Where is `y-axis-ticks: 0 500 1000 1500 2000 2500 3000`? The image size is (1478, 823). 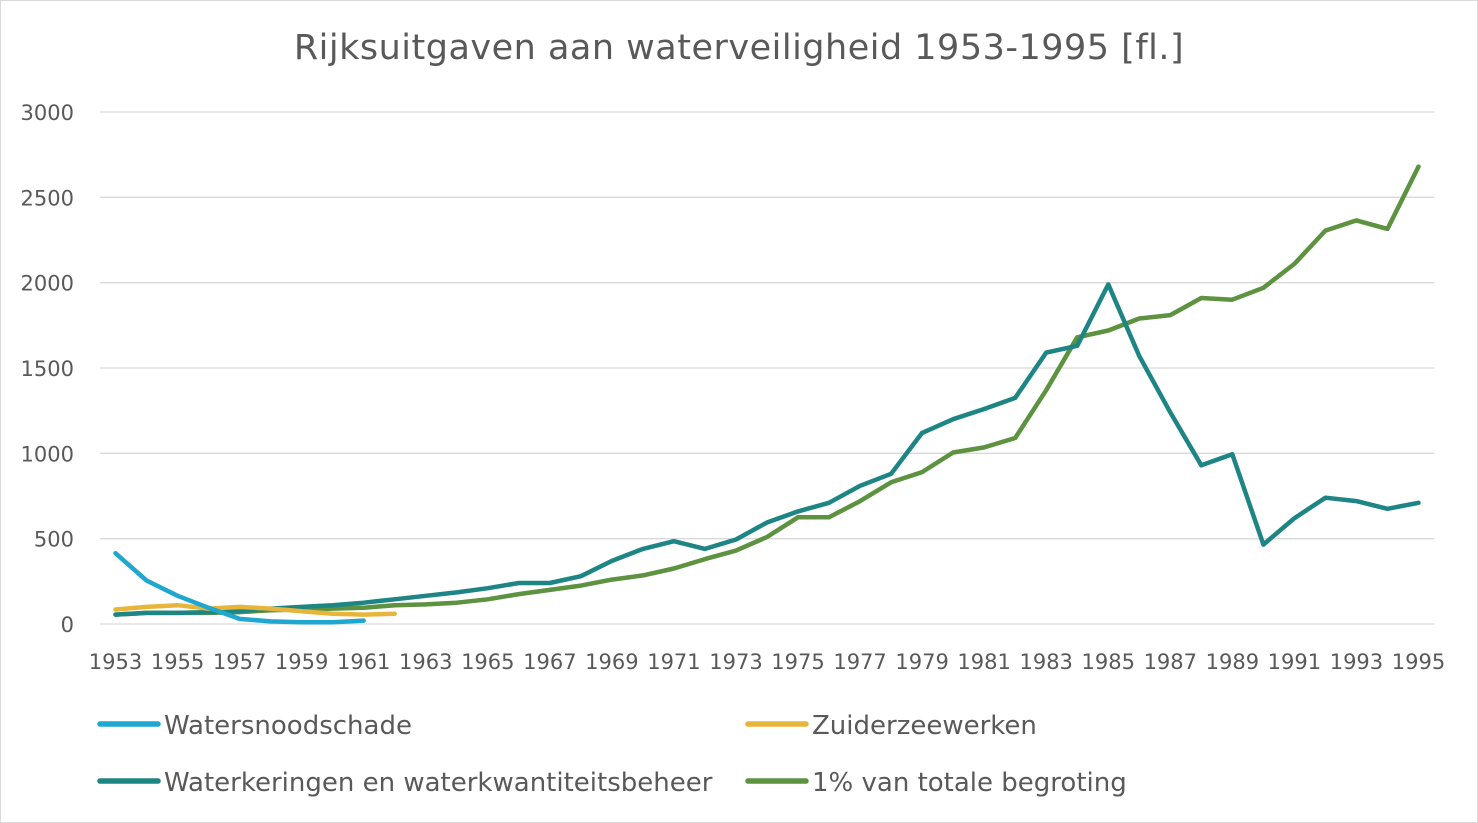
y-axis-ticks: 0 500 1000 1500 2000 2500 3000 is located at coordinates (47, 369).